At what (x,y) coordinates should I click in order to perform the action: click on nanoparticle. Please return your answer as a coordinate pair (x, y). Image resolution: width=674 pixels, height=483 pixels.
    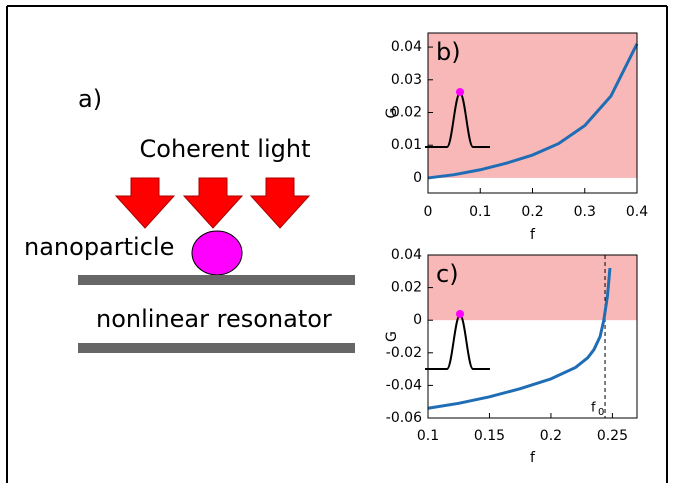
    Looking at the image, I should click on (217, 253).